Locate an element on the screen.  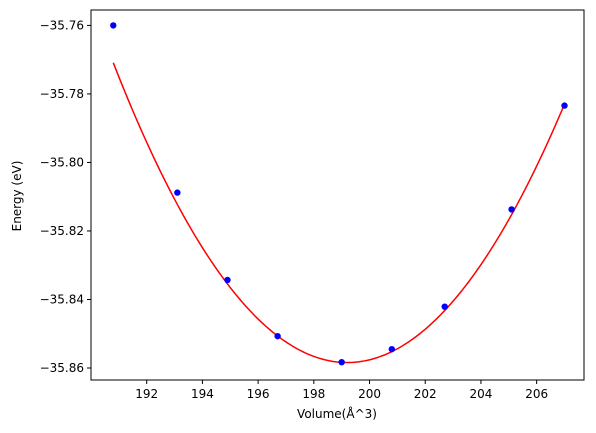
y-tick-label: −35.84 is located at coordinates (62, 299).